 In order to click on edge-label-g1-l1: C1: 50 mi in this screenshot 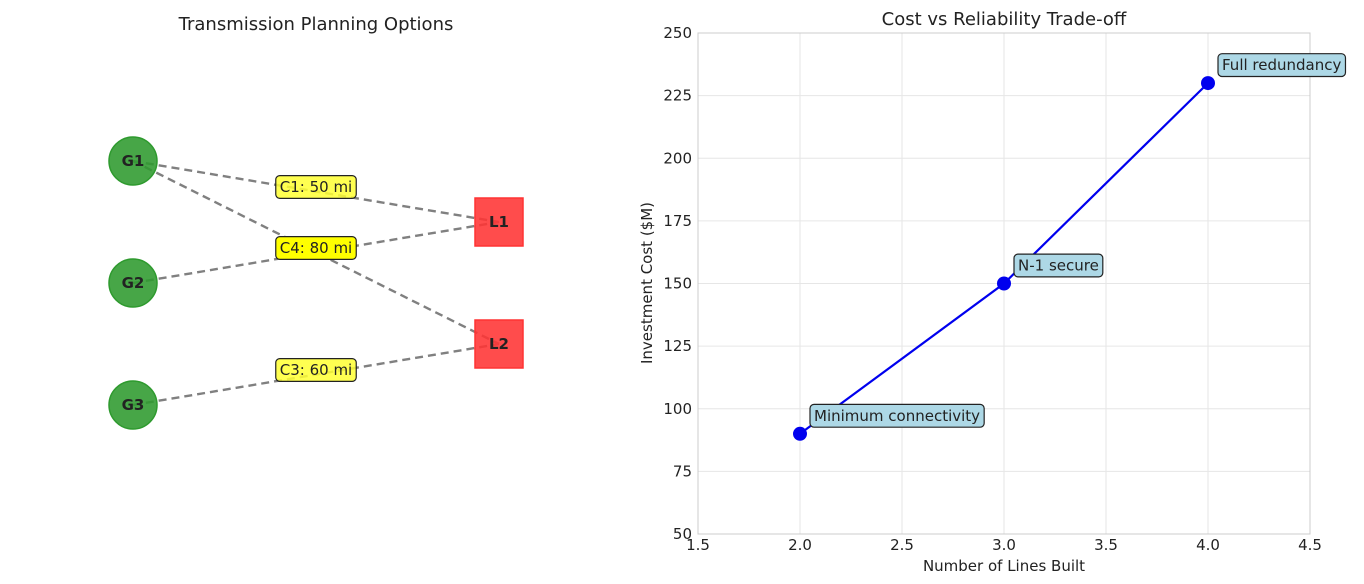, I will do `click(316, 187)`.